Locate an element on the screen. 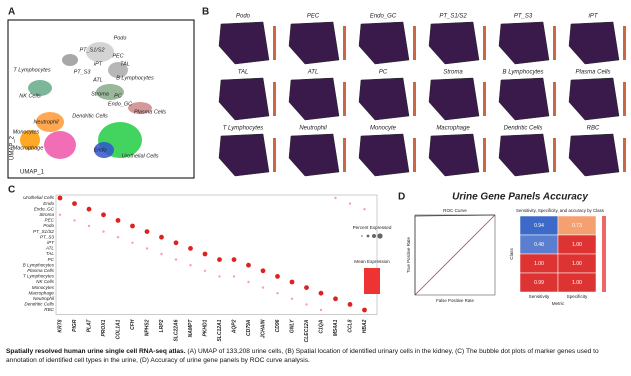 Image resolution: width=631 pixels, height=376 pixels. row-label: ATL is located at coordinates (50, 248).